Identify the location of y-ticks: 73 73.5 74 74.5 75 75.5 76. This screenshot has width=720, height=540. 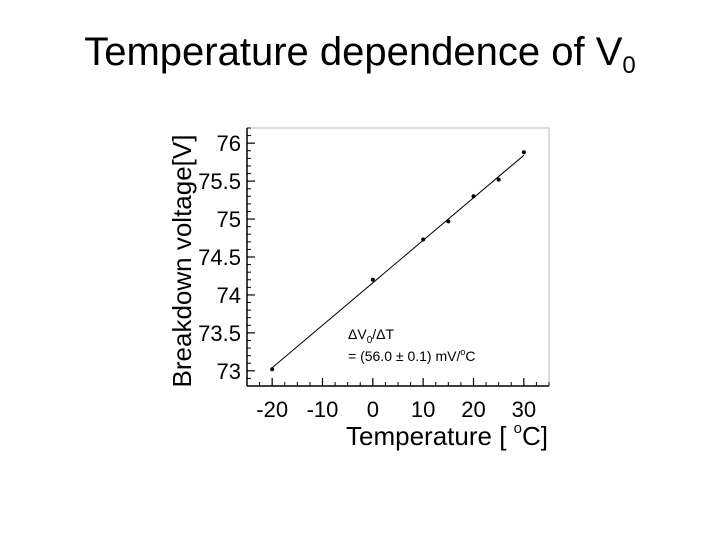
(226, 255).